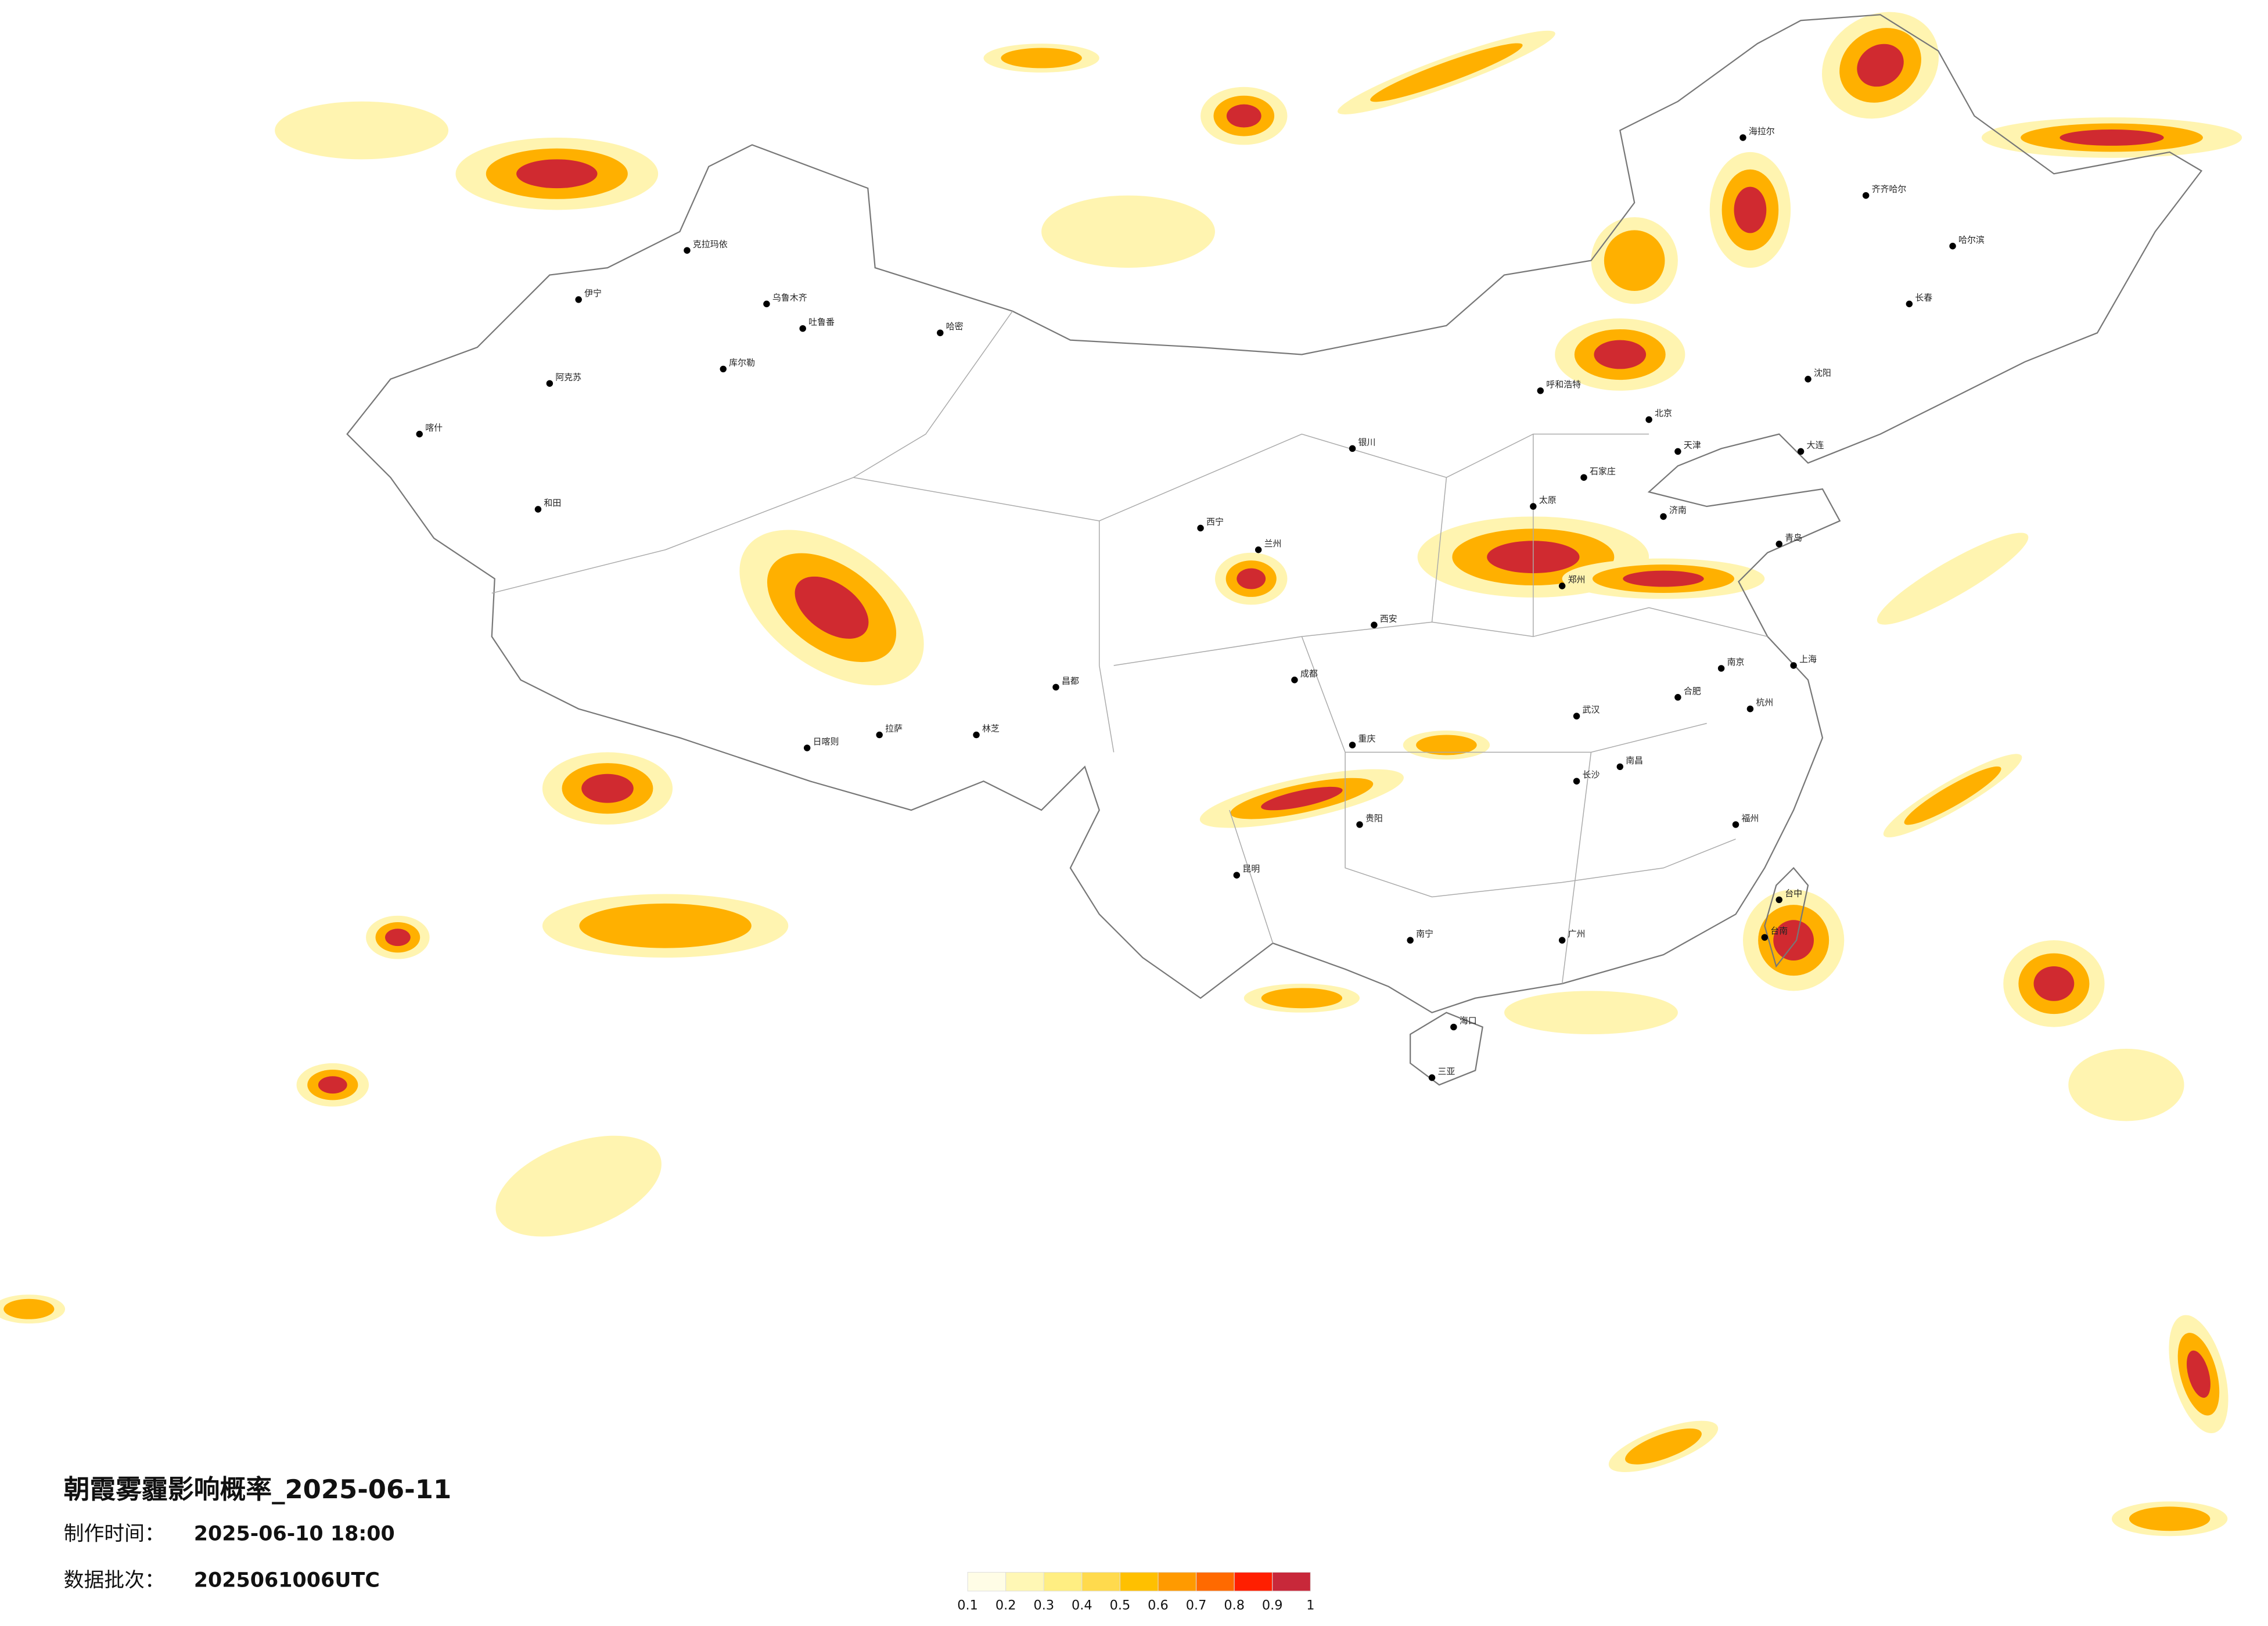  What do you see at coordinates (1043, 1606) in the screenshot?
I see `legend-tick-label: 0.3` at bounding box center [1043, 1606].